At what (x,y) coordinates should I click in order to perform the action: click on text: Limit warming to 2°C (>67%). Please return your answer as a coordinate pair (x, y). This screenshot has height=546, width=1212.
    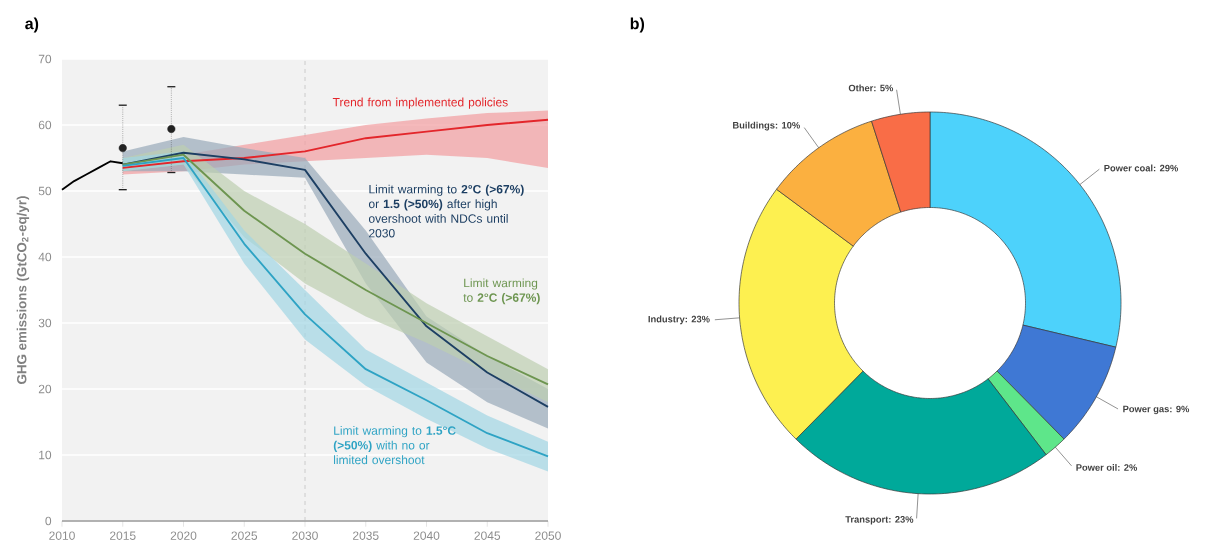
    Looking at the image, I should click on (501, 291).